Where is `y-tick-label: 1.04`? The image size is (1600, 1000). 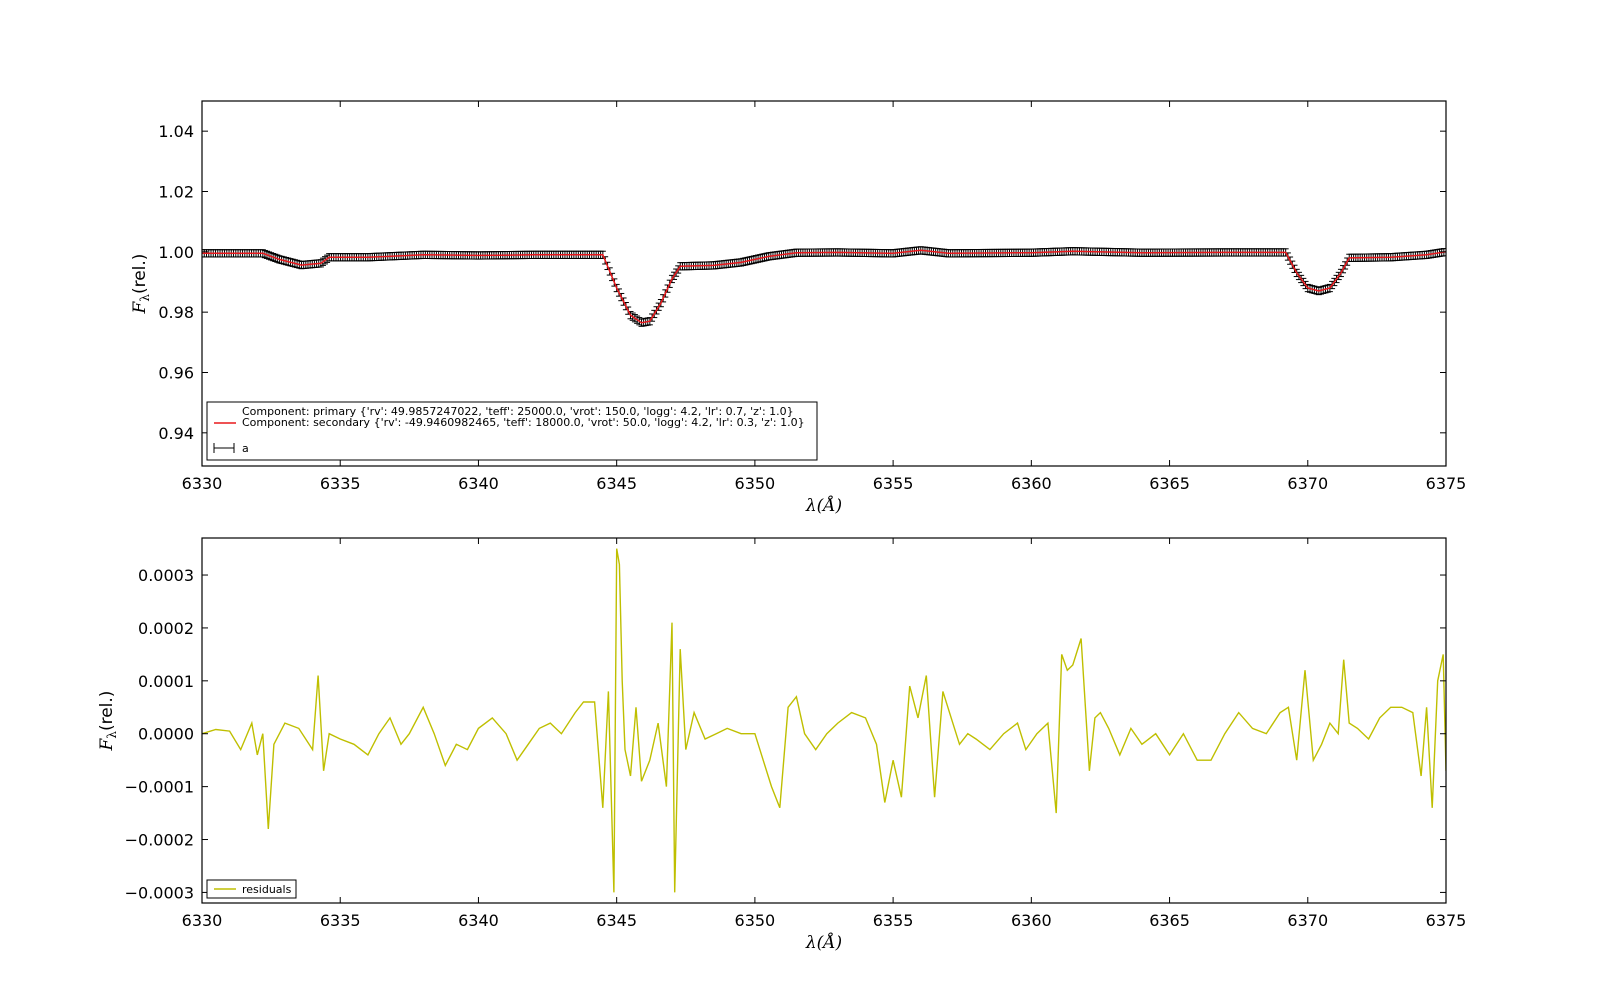 y-tick-label: 1.04 is located at coordinates (176, 131).